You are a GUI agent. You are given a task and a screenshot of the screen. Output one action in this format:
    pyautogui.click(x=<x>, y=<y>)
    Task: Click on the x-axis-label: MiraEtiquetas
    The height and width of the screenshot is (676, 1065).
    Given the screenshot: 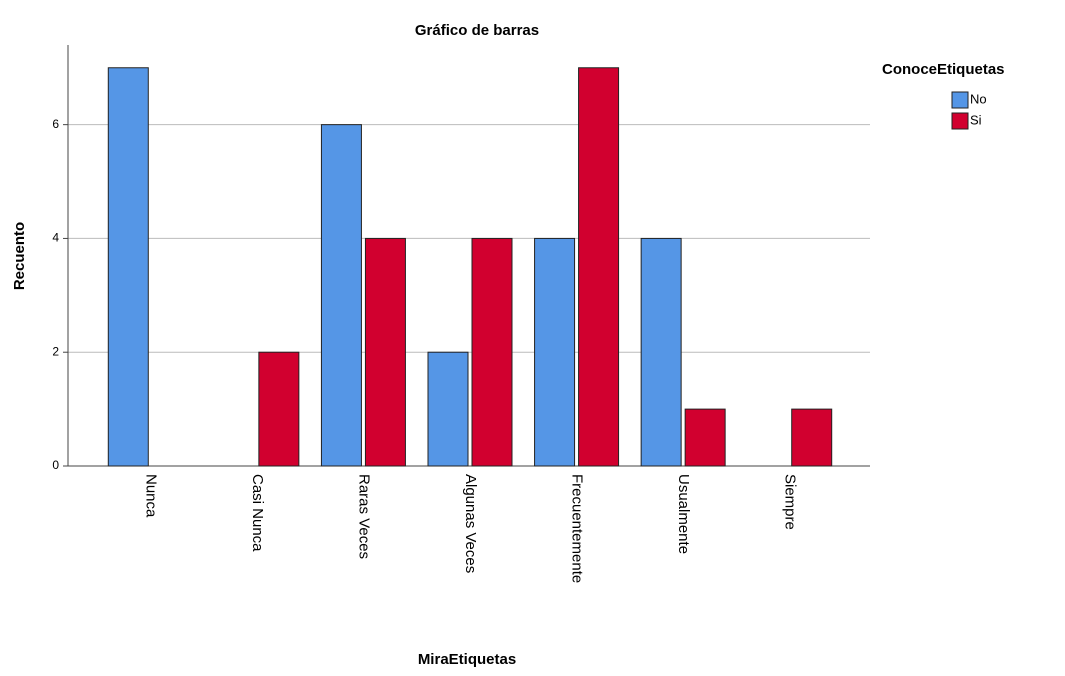 What is the action you would take?
    pyautogui.click(x=467, y=659)
    